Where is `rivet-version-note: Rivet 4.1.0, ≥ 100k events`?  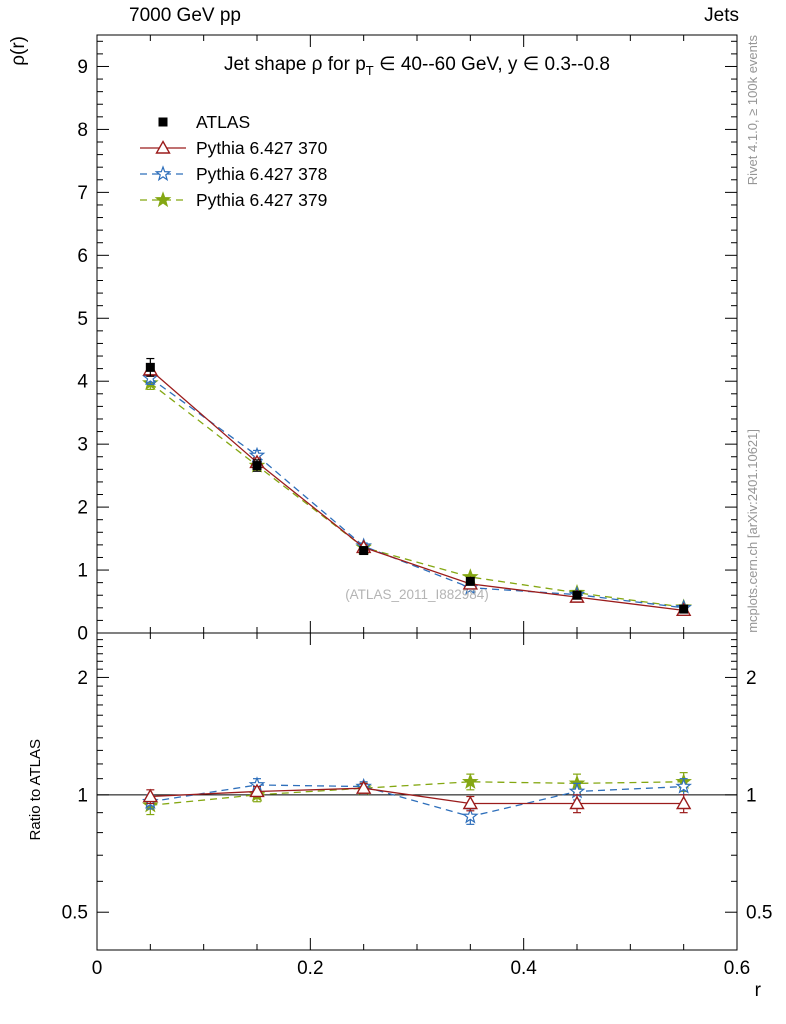 rivet-version-note: Rivet 4.1.0, ≥ 100k events is located at coordinates (752, 110).